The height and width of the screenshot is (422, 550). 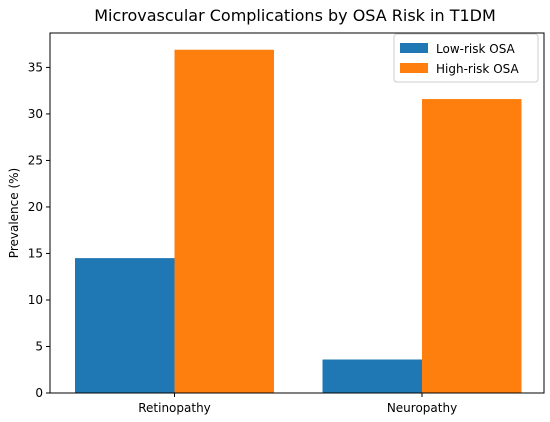 I want to click on y-tick-label: 25, so click(x=35, y=160).